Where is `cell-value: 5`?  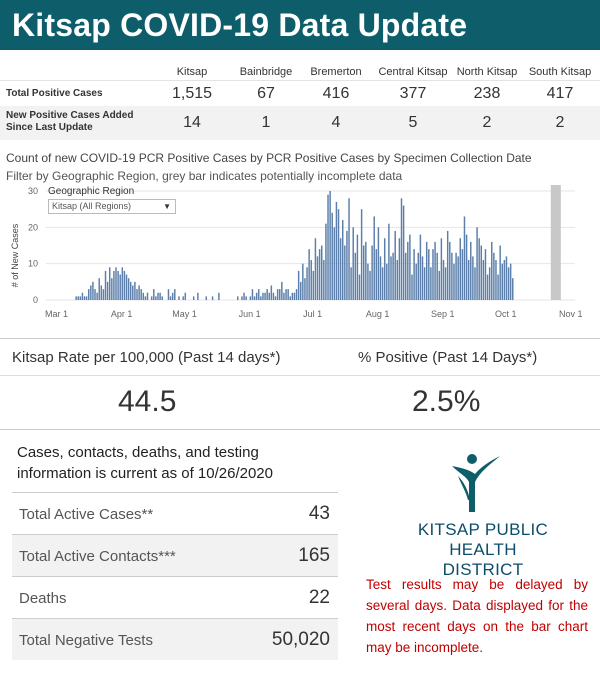 cell-value: 5 is located at coordinates (413, 122).